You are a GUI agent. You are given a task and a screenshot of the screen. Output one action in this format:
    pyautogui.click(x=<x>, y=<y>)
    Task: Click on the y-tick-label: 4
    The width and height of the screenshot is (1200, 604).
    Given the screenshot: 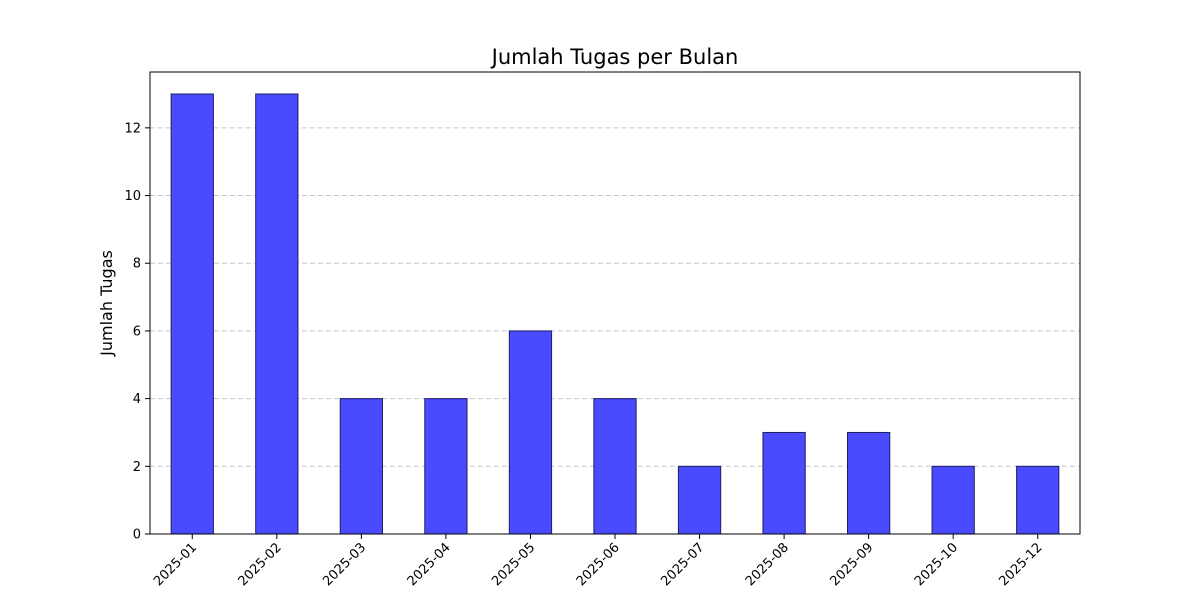 What is the action you would take?
    pyautogui.click(x=137, y=399)
    